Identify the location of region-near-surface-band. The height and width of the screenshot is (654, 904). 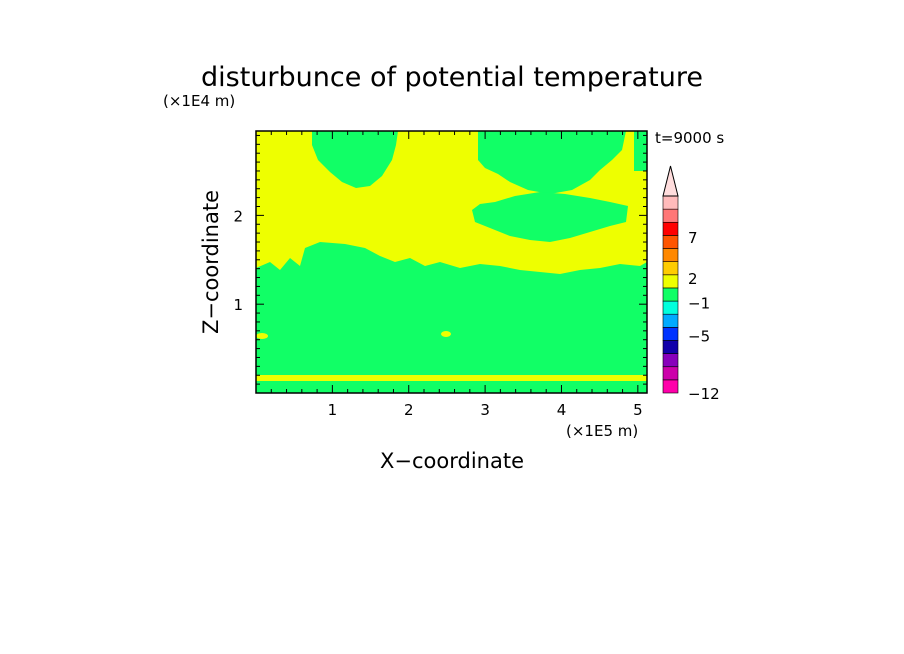
(451, 378).